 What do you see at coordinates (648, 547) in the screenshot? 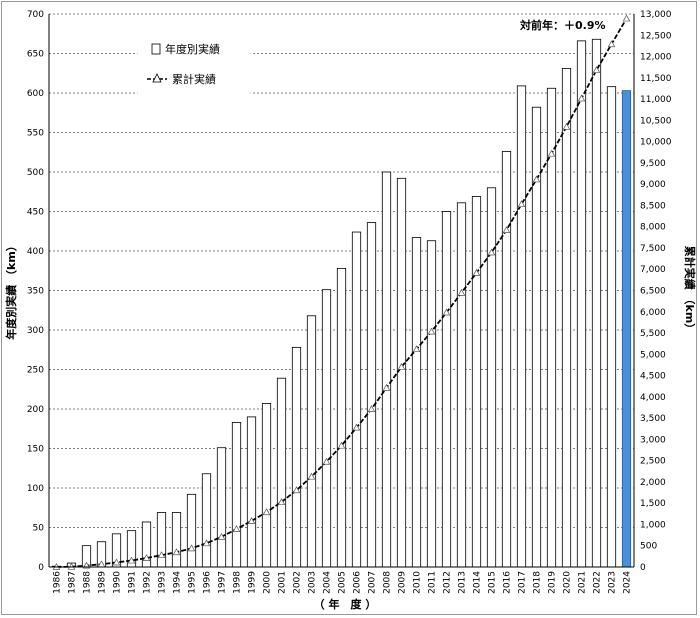
I see `y-right-tick-label: 500` at bounding box center [648, 547].